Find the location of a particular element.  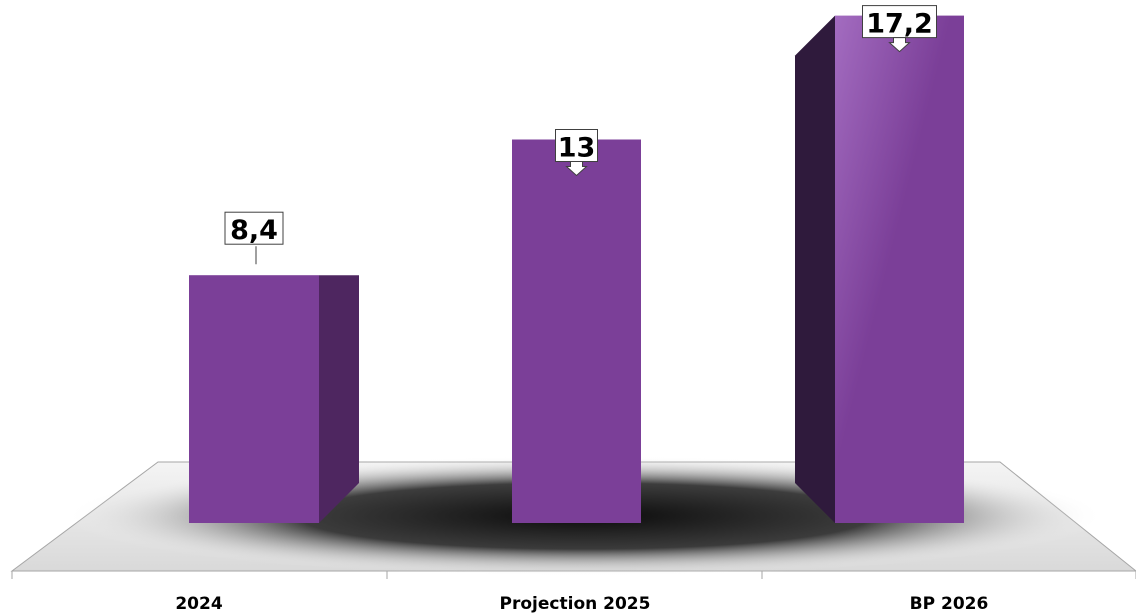

data-label: 17,2 is located at coordinates (899, 24).